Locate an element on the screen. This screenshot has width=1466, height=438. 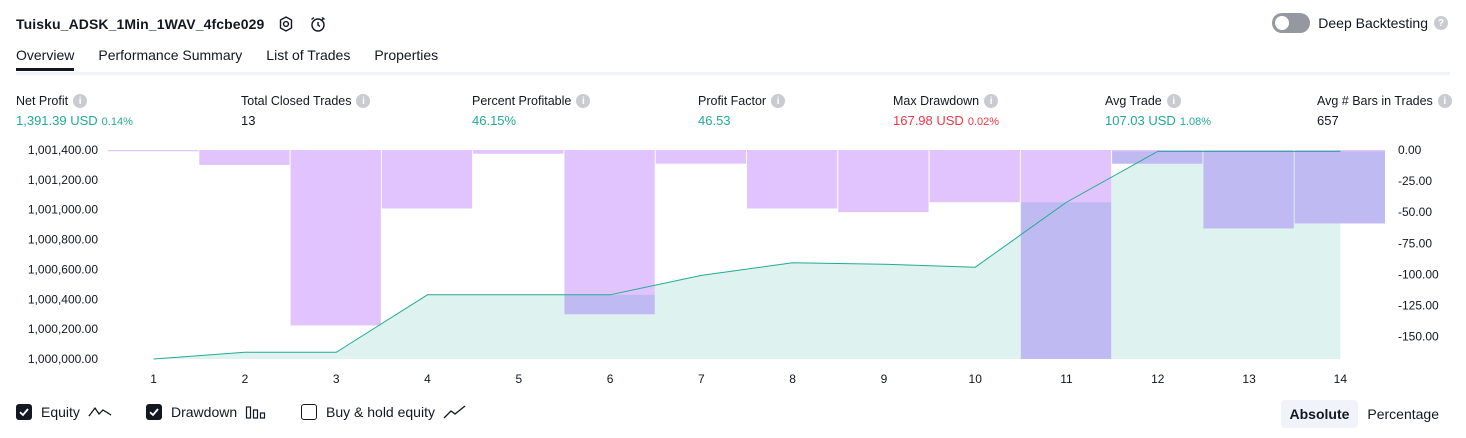
metric-percent: 0.14% is located at coordinates (117, 122).